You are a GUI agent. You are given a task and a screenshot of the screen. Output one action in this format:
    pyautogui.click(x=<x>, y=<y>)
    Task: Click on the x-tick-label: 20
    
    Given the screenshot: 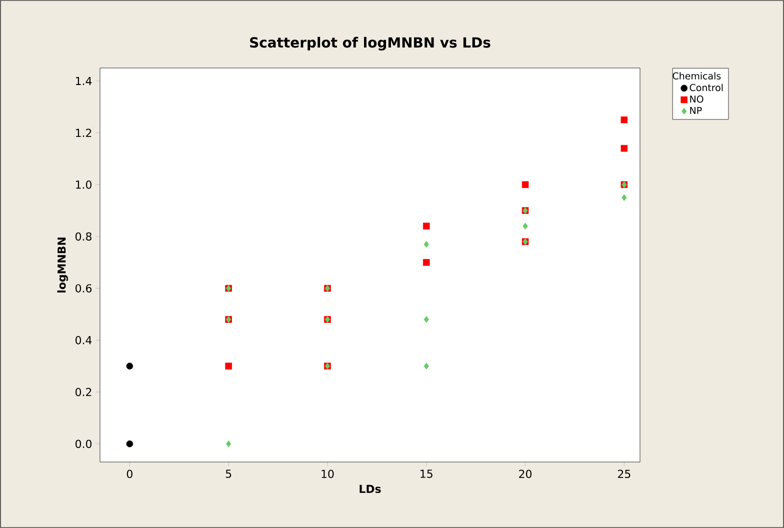 What is the action you would take?
    pyautogui.click(x=525, y=474)
    